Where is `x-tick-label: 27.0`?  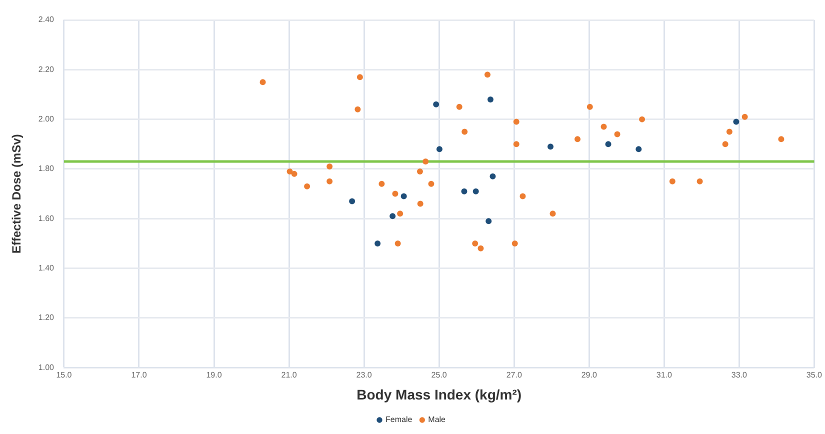 x-tick-label: 27.0 is located at coordinates (514, 375).